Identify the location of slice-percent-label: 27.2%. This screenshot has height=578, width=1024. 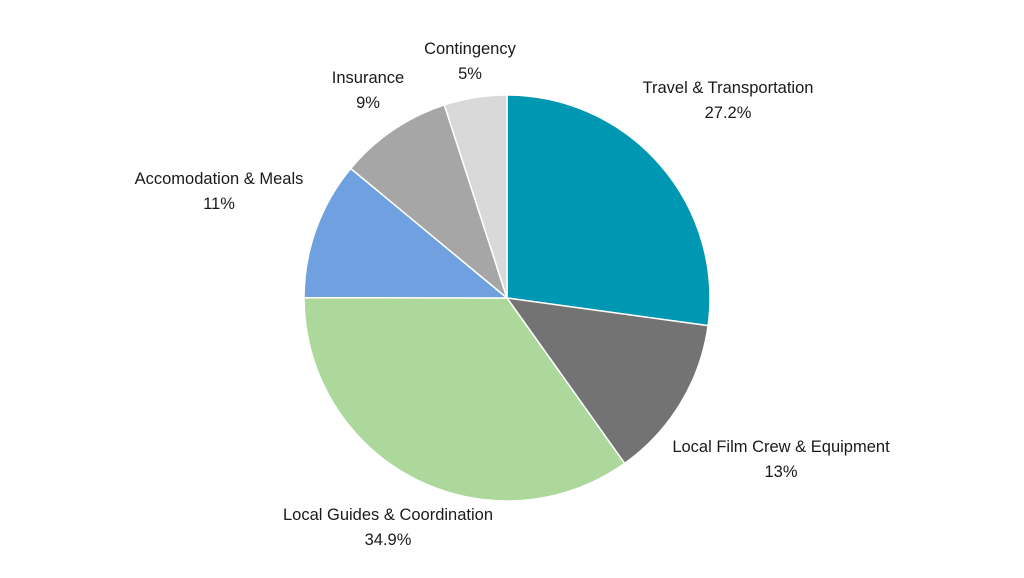
(728, 113).